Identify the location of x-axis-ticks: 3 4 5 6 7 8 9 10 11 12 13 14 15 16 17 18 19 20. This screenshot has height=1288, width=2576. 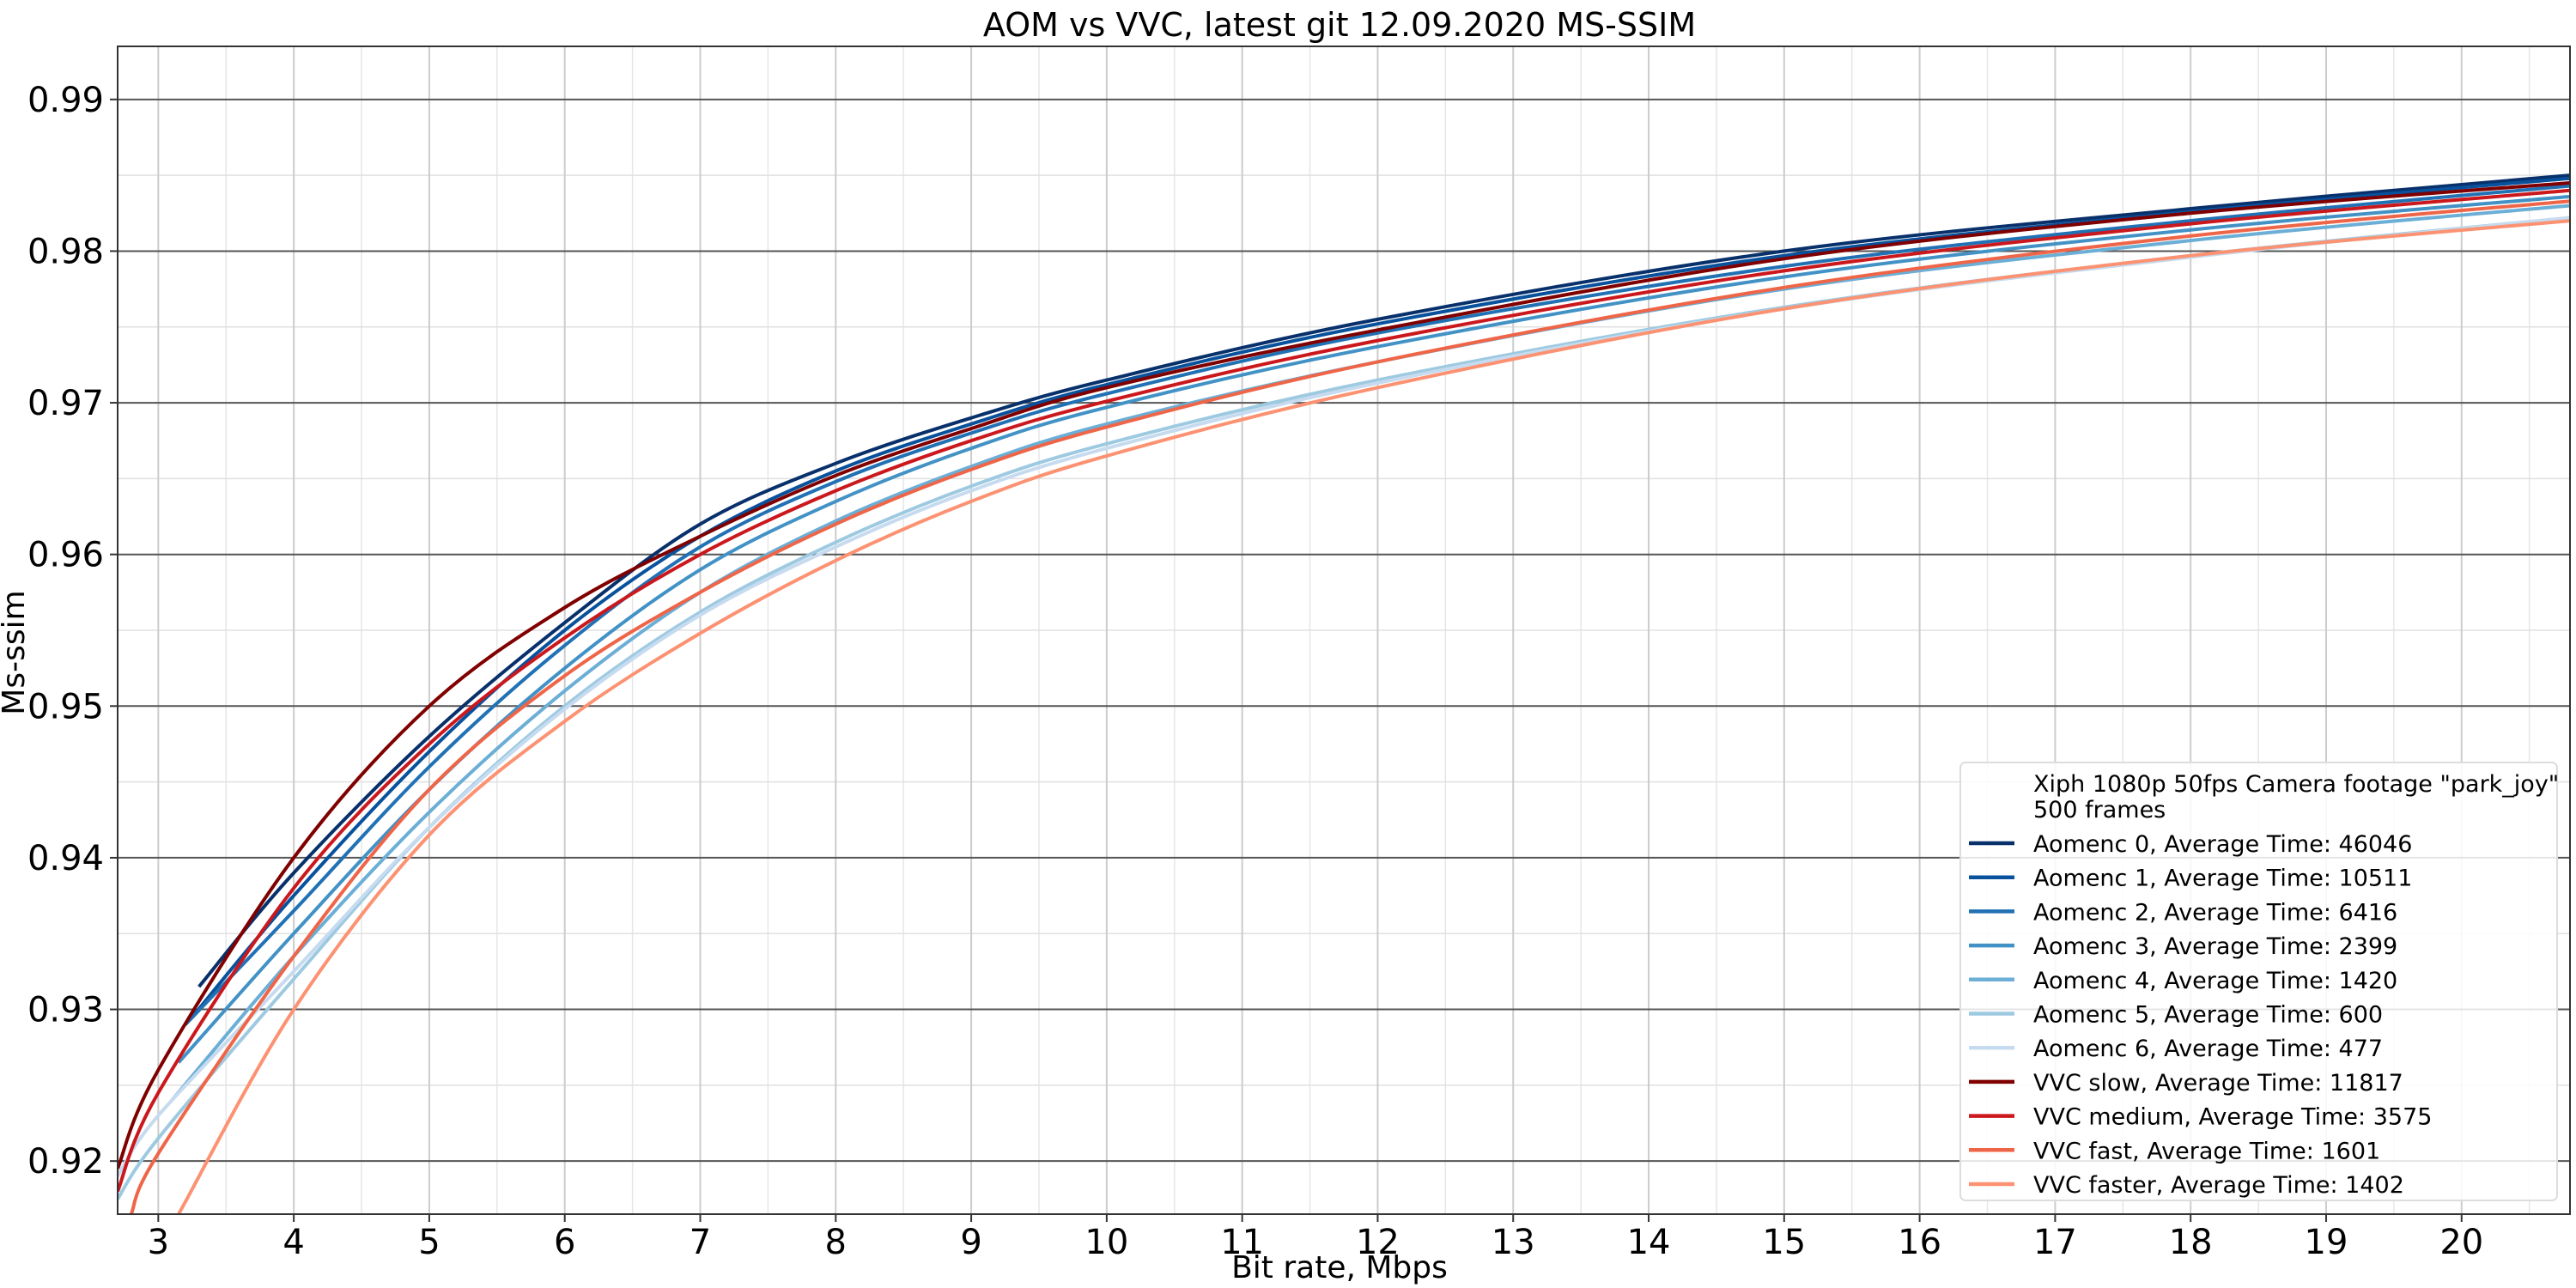
(1316, 1238).